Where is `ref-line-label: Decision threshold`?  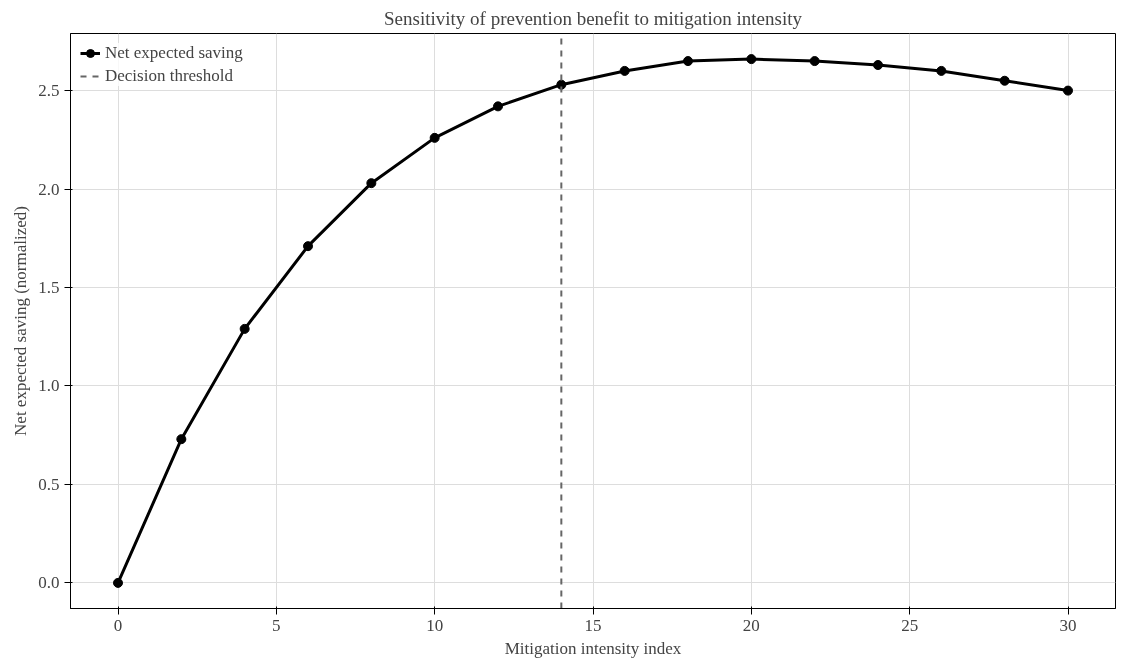 ref-line-label: Decision threshold is located at coordinates (169, 76).